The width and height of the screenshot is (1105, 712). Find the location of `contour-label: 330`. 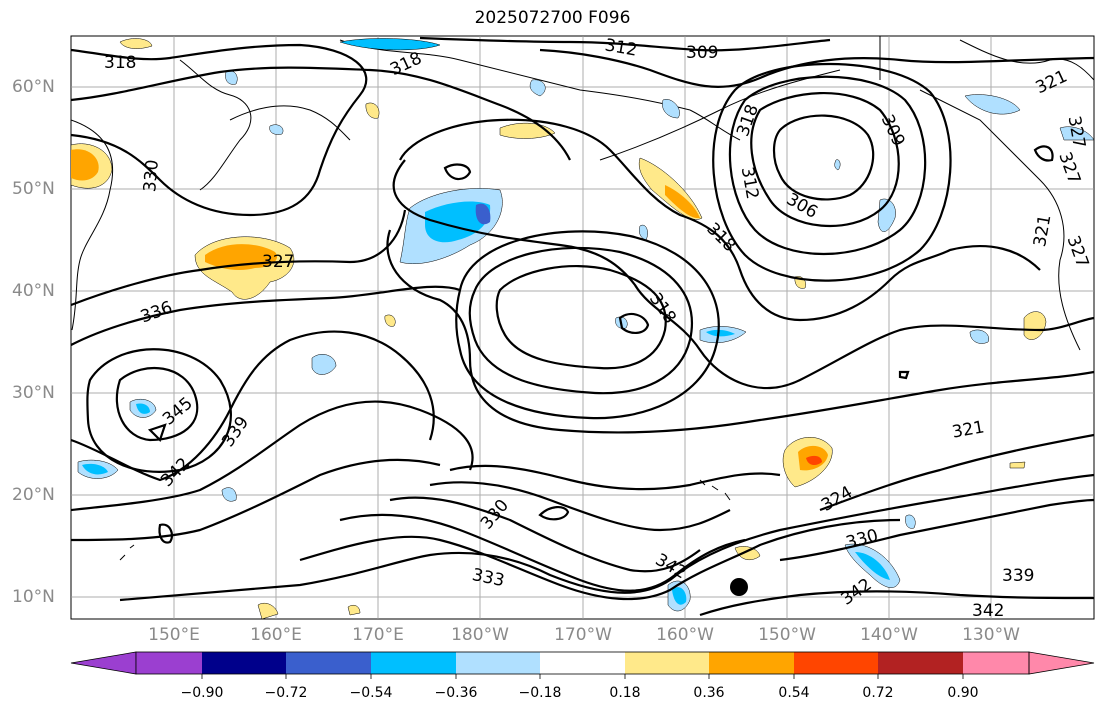

contour-label: 330 is located at coordinates (151, 176).